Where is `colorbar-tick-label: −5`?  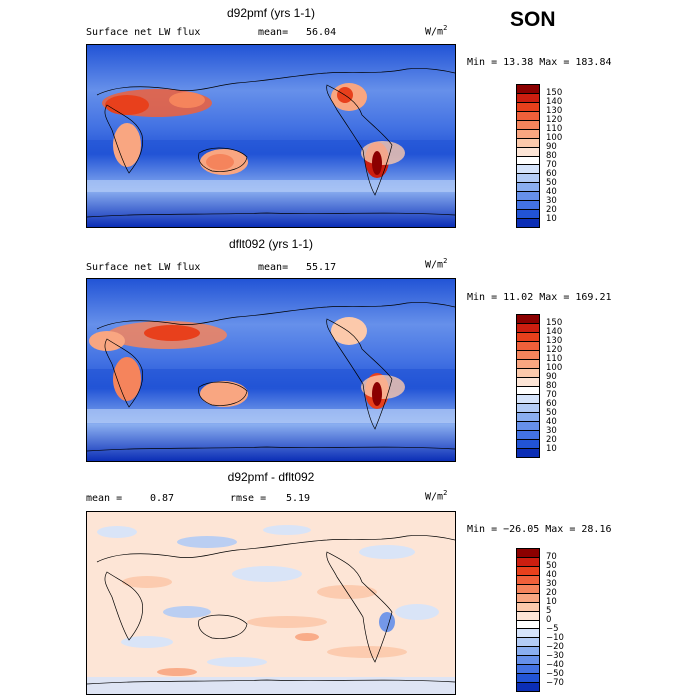
colorbar-tick-label: −5 is located at coordinates (552, 629).